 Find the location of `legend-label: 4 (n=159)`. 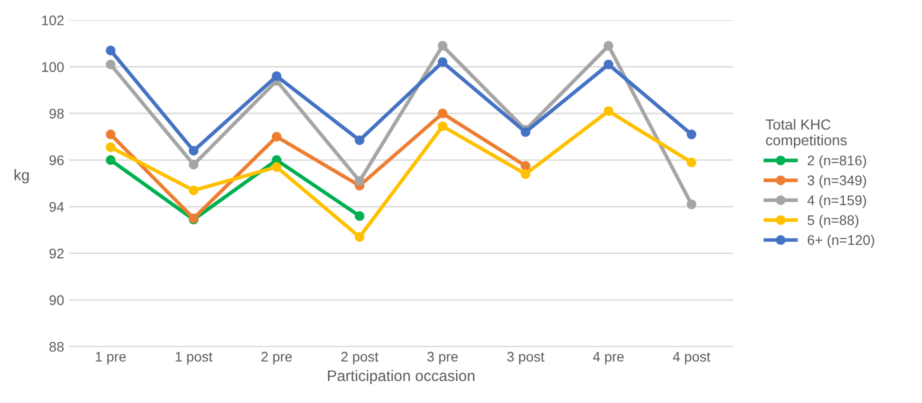

legend-label: 4 (n=159) is located at coordinates (836, 201).